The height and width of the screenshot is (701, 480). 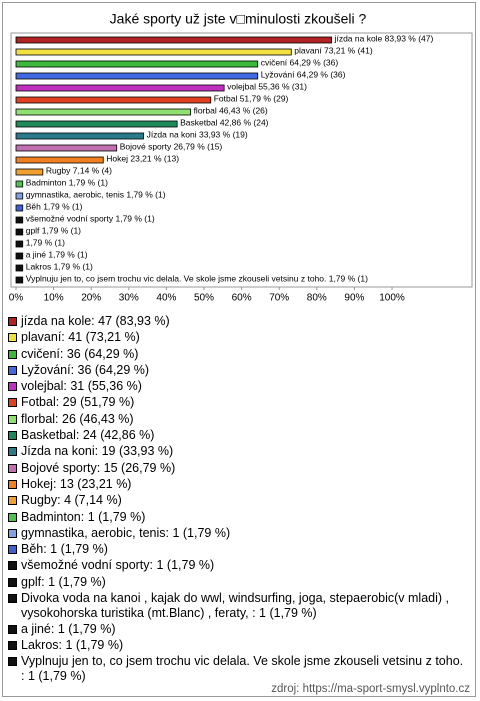 What do you see at coordinates (239, 645) in the screenshot?
I see `legend-item: Lakros: 1 (1,79 %)` at bounding box center [239, 645].